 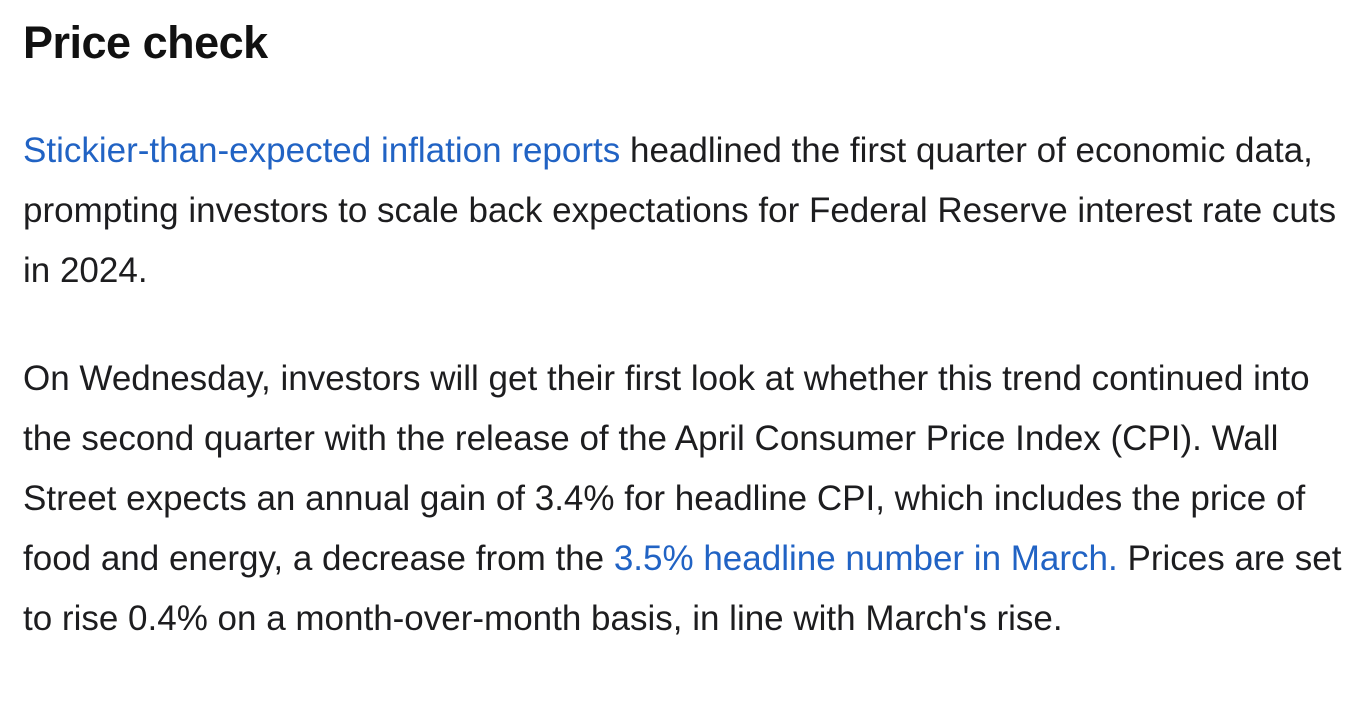 I want to click on section-heading: Price check, so click(x=145, y=42).